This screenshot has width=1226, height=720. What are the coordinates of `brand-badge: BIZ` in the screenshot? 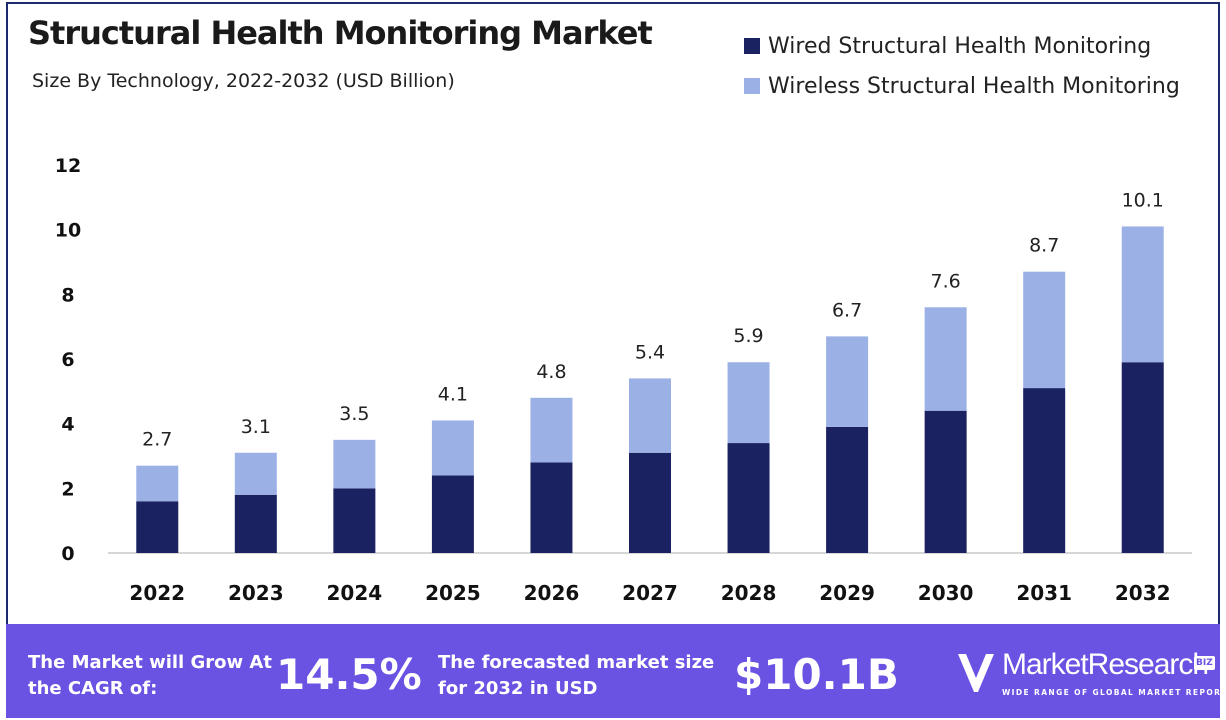 It's located at (1204, 663).